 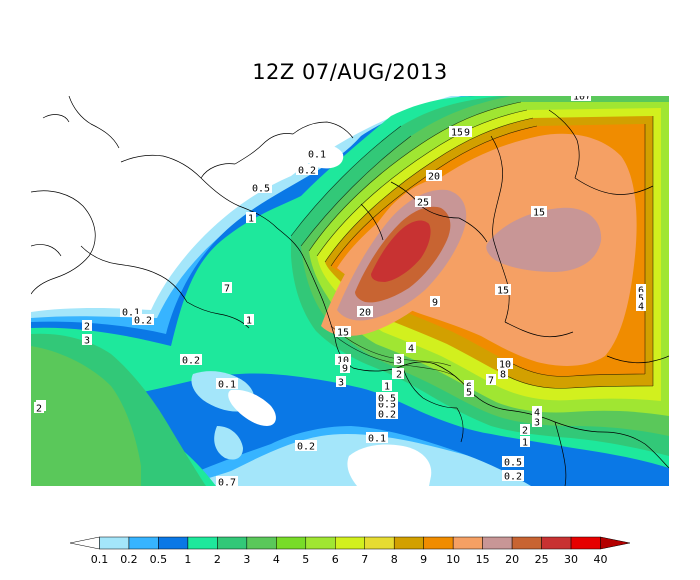 What do you see at coordinates (364, 559) in the screenshot?
I see `colorbar-tick-label: 7` at bounding box center [364, 559].